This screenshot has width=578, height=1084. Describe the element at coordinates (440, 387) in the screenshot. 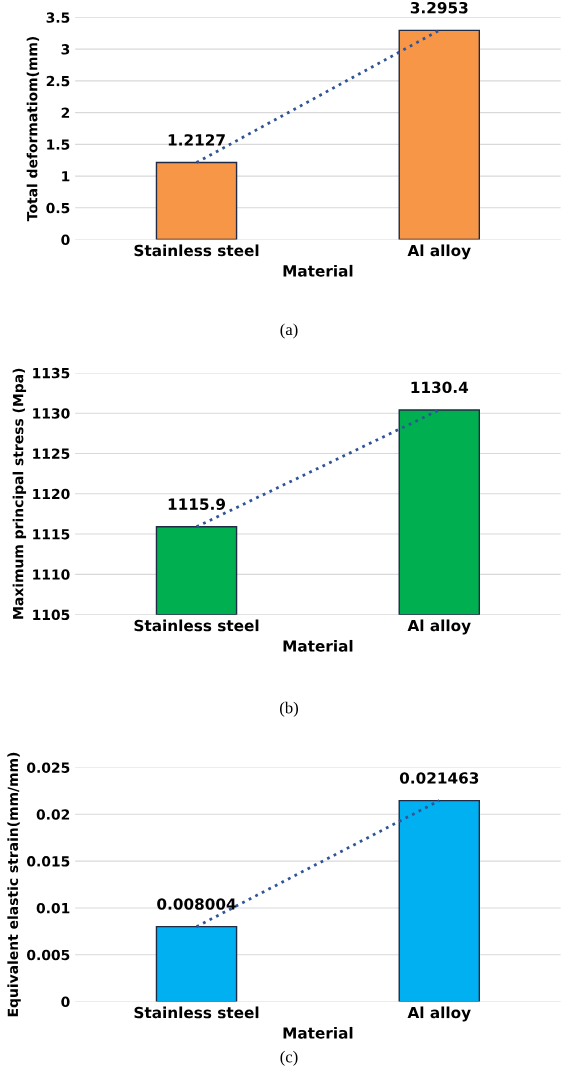

I see `data-label: 1130.4` at that location.